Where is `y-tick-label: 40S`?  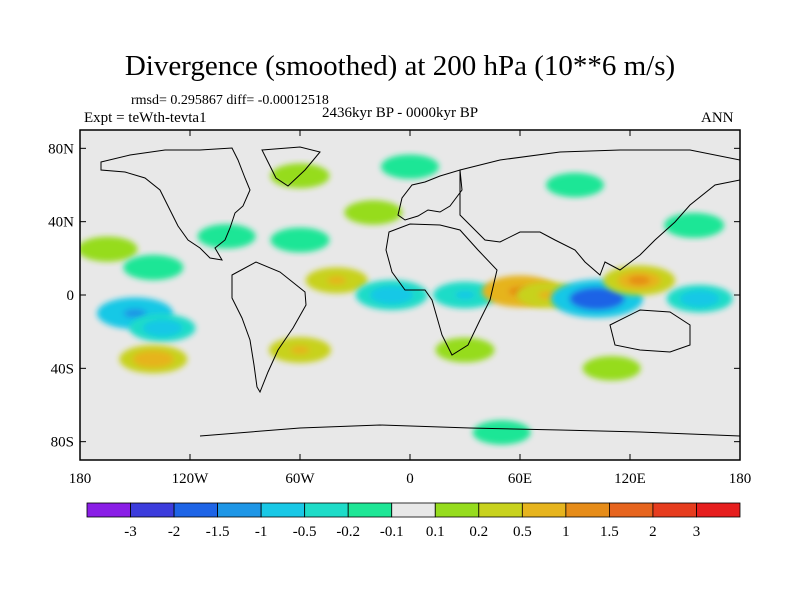 y-tick-label: 40S is located at coordinates (62, 369).